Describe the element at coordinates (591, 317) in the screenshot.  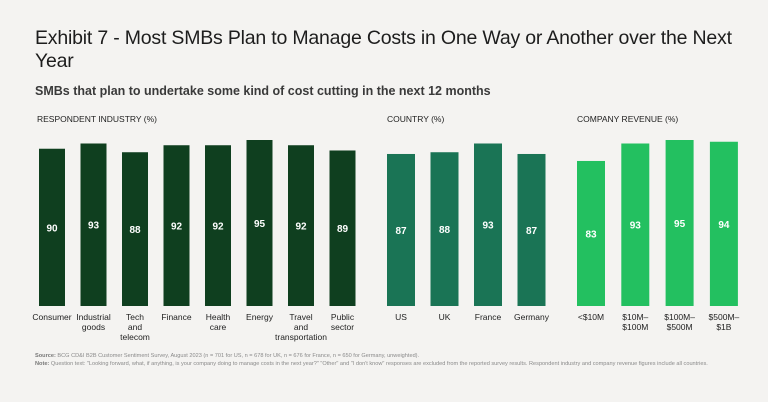
I see `revenue-category-label: <$10M` at that location.